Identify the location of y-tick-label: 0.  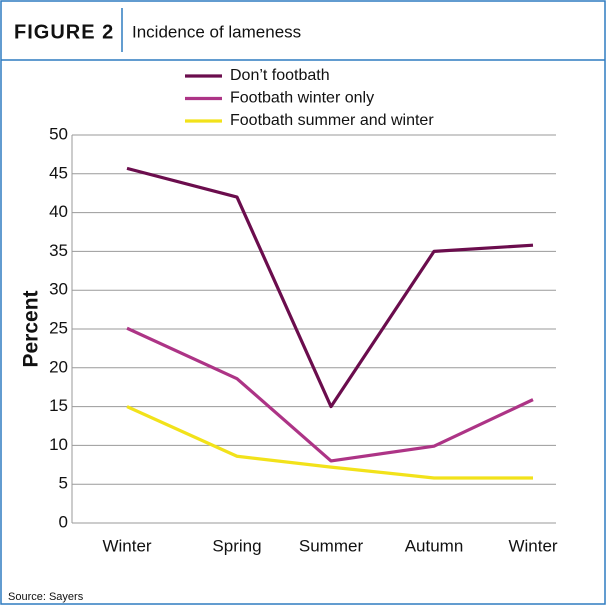
(63, 521).